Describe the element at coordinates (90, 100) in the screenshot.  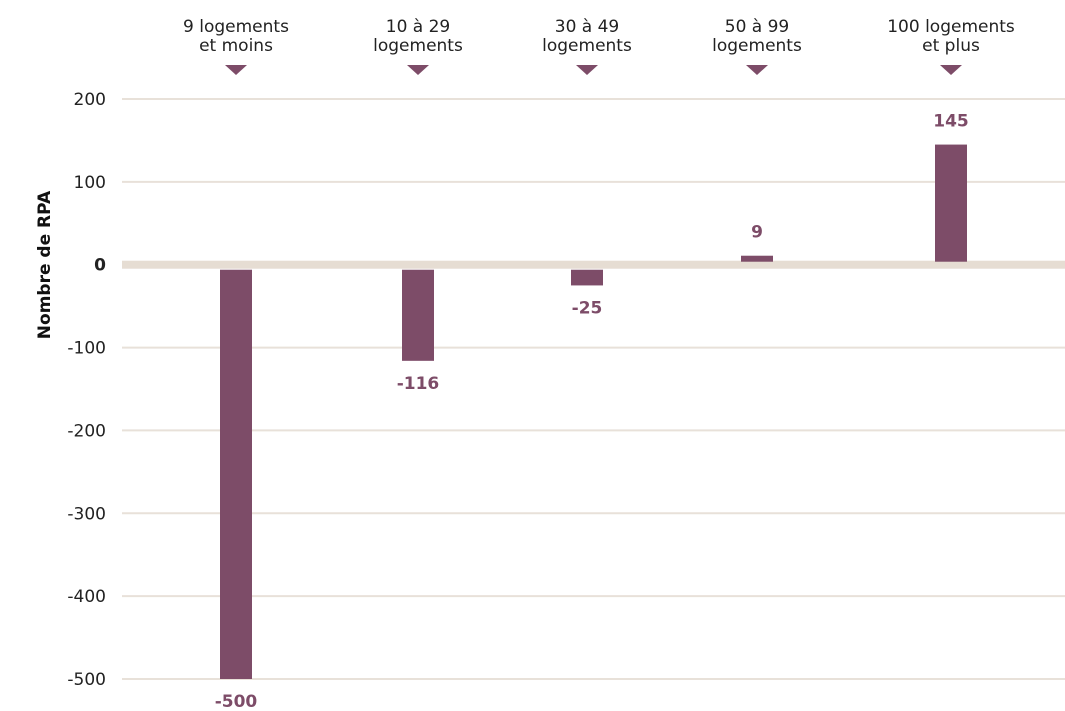
I see `y-tick-label: 200` at that location.